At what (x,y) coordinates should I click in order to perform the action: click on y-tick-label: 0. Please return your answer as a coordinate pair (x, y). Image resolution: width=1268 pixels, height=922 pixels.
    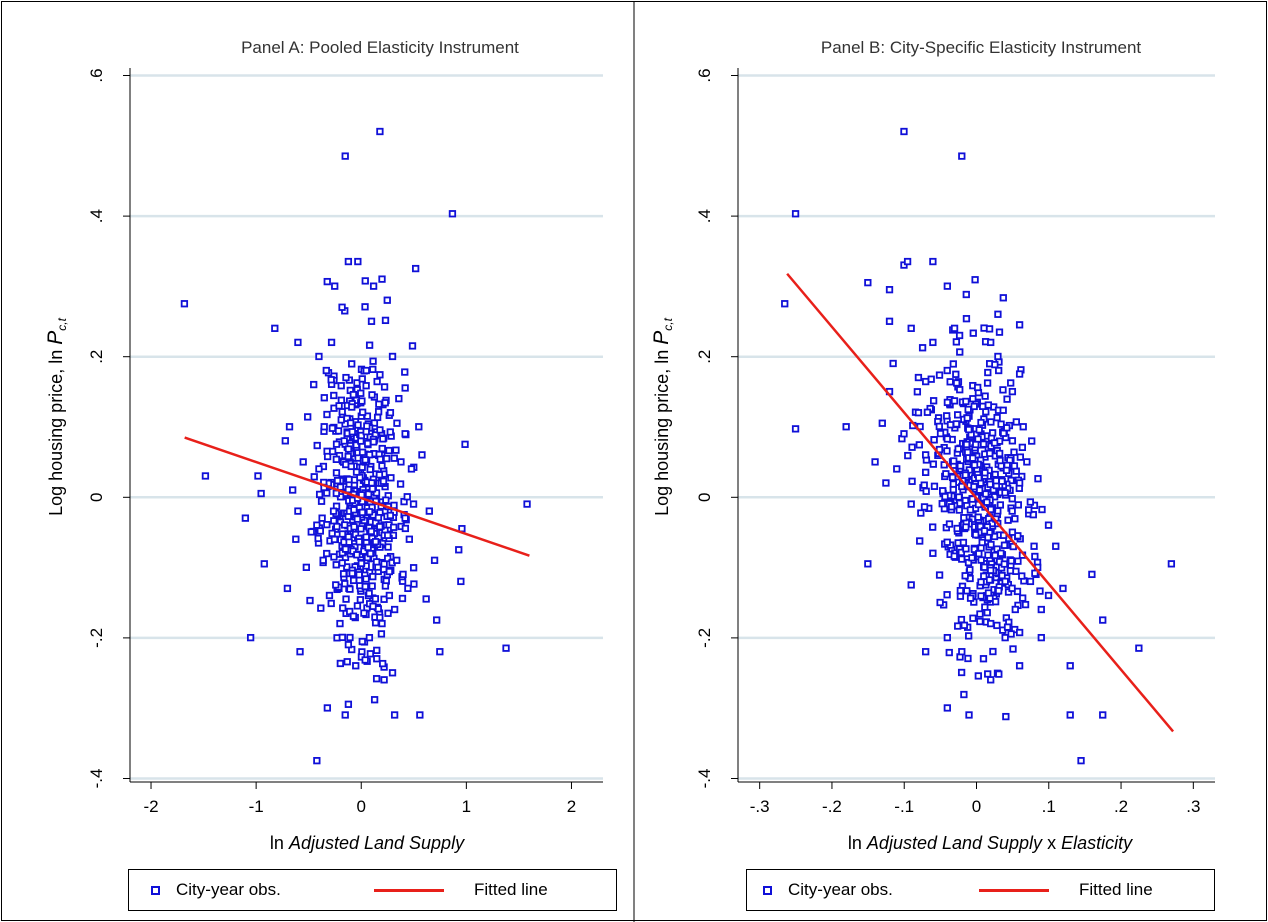
    Looking at the image, I should click on (96, 497).